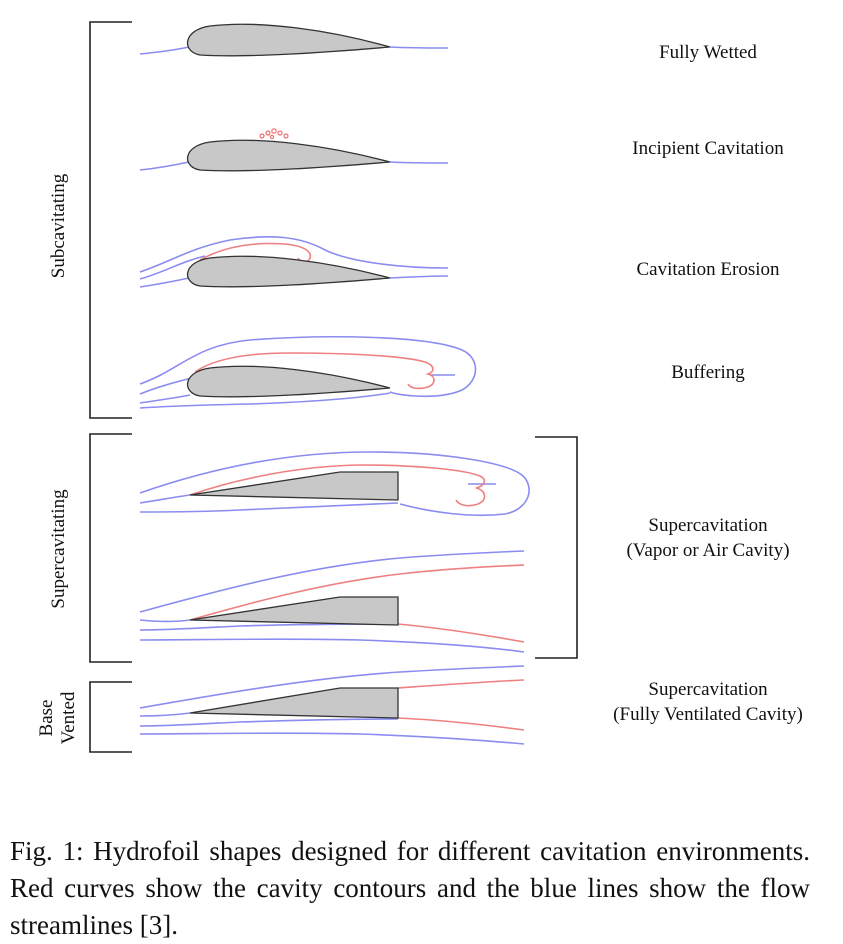 This screenshot has height=944, width=843. I want to click on buffering-diagram, so click(308, 372).